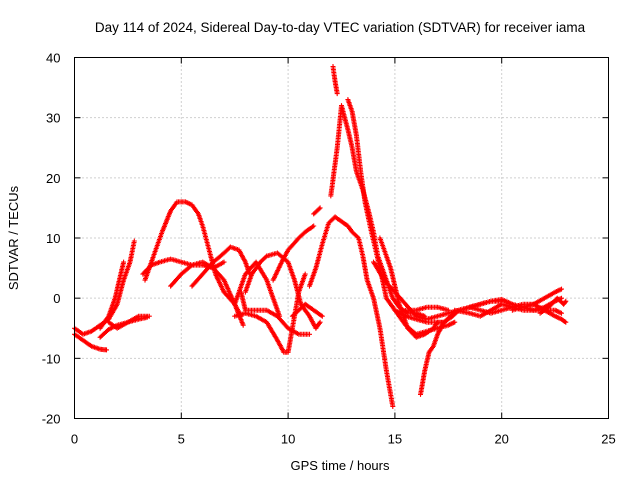  What do you see at coordinates (53, 58) in the screenshot?
I see `y-tick-label: 40` at bounding box center [53, 58].